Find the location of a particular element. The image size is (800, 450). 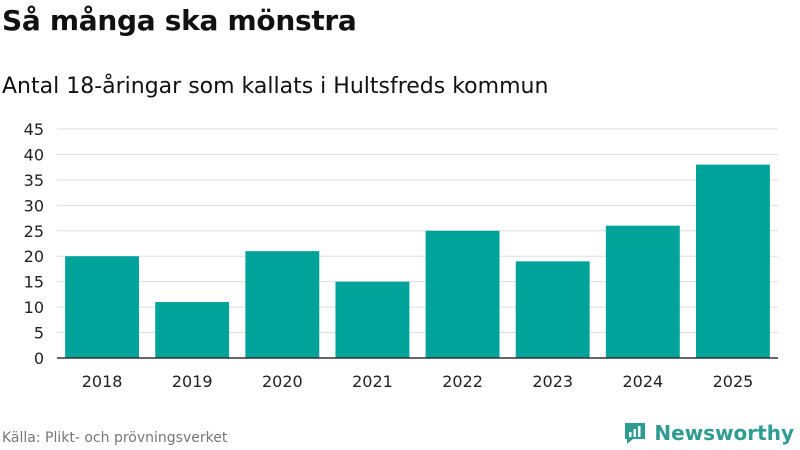

bar-2025 is located at coordinates (732, 261).